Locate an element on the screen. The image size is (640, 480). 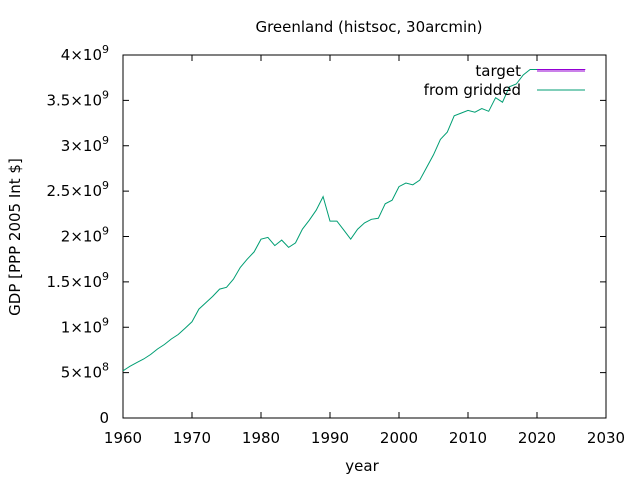
y-tick: 1.5×109 is located at coordinates (326, 280).